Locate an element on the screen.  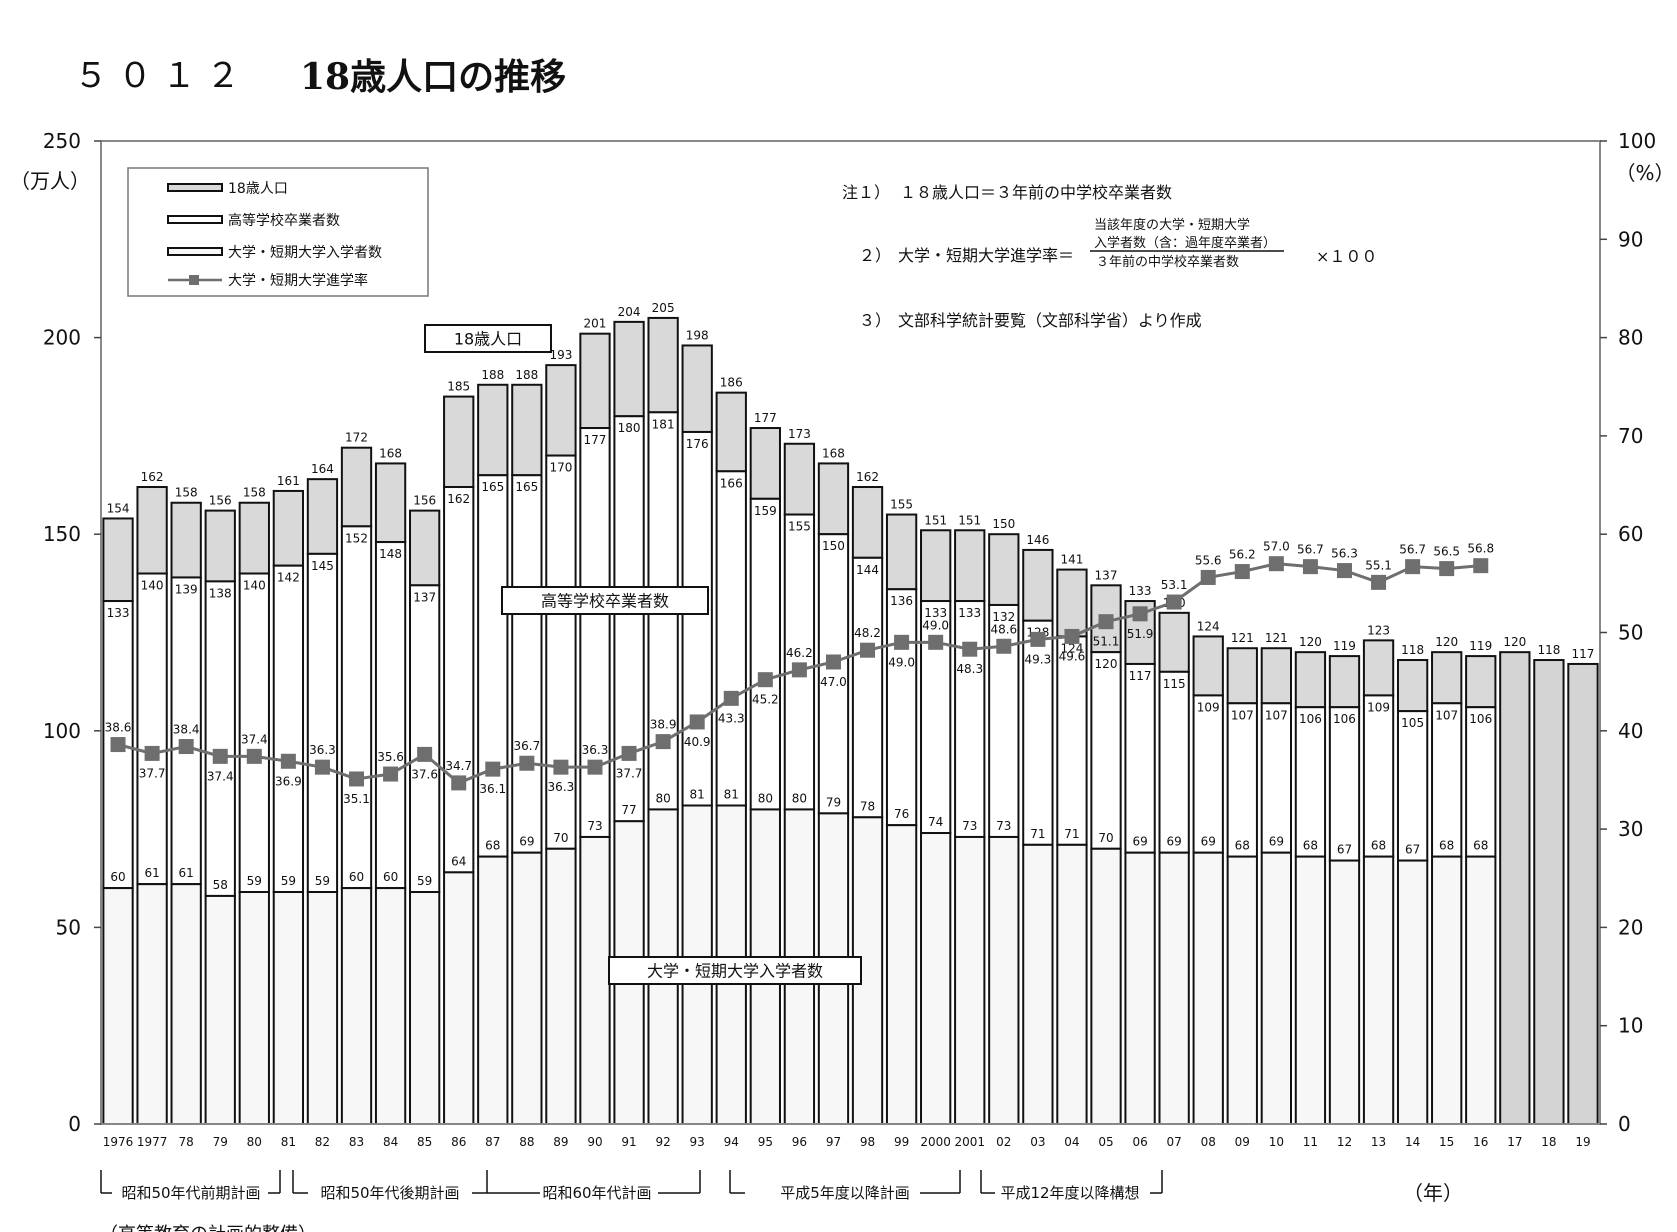
label-uni-1977: 61 is located at coordinates (151, 873).